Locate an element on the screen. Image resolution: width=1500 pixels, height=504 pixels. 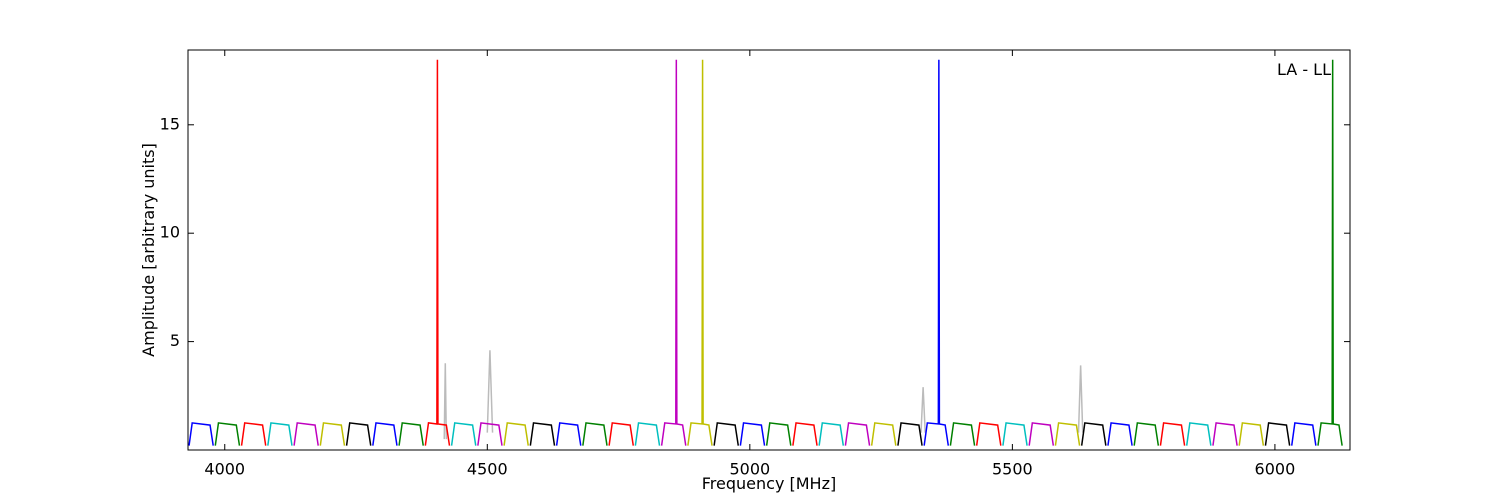
x-tick-label: 4000 is located at coordinates (224, 469).